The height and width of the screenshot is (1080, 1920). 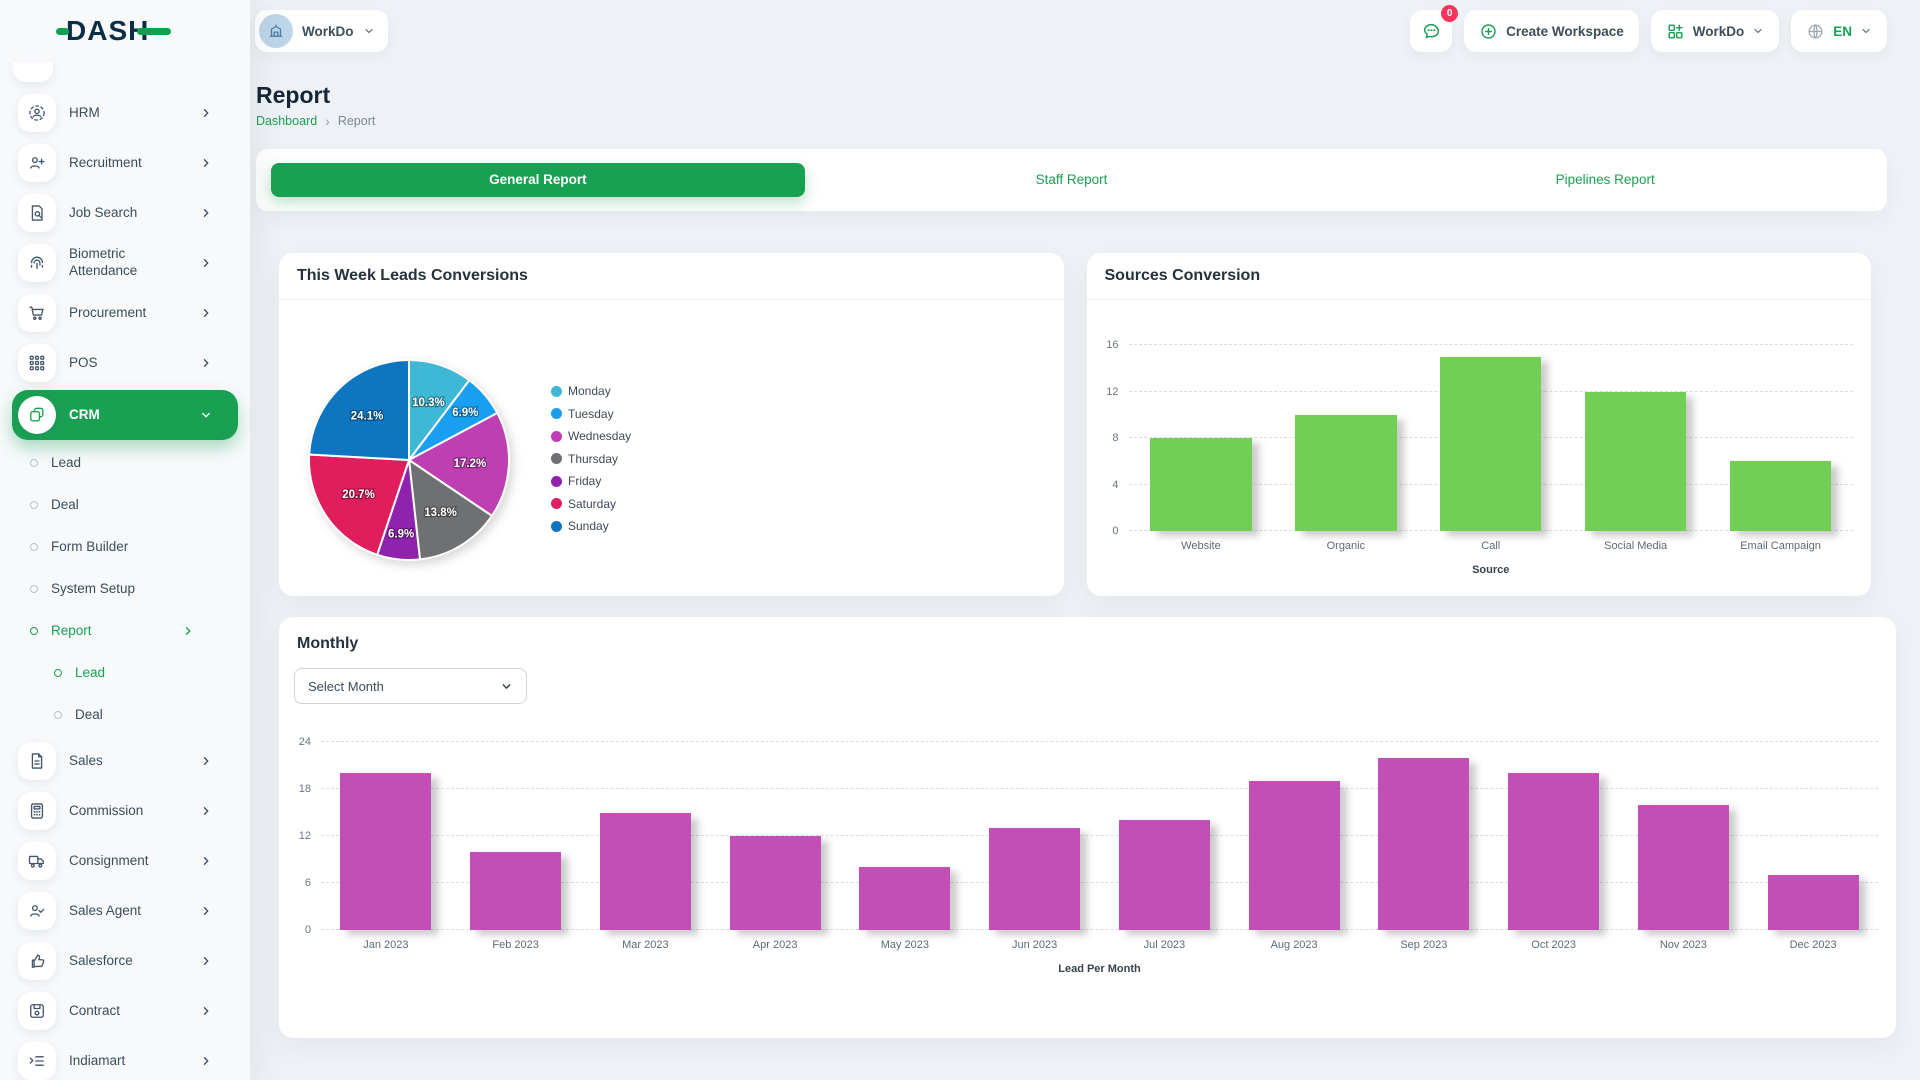 I want to click on sidebar-item-contract: Contract, so click(x=125, y=1011).